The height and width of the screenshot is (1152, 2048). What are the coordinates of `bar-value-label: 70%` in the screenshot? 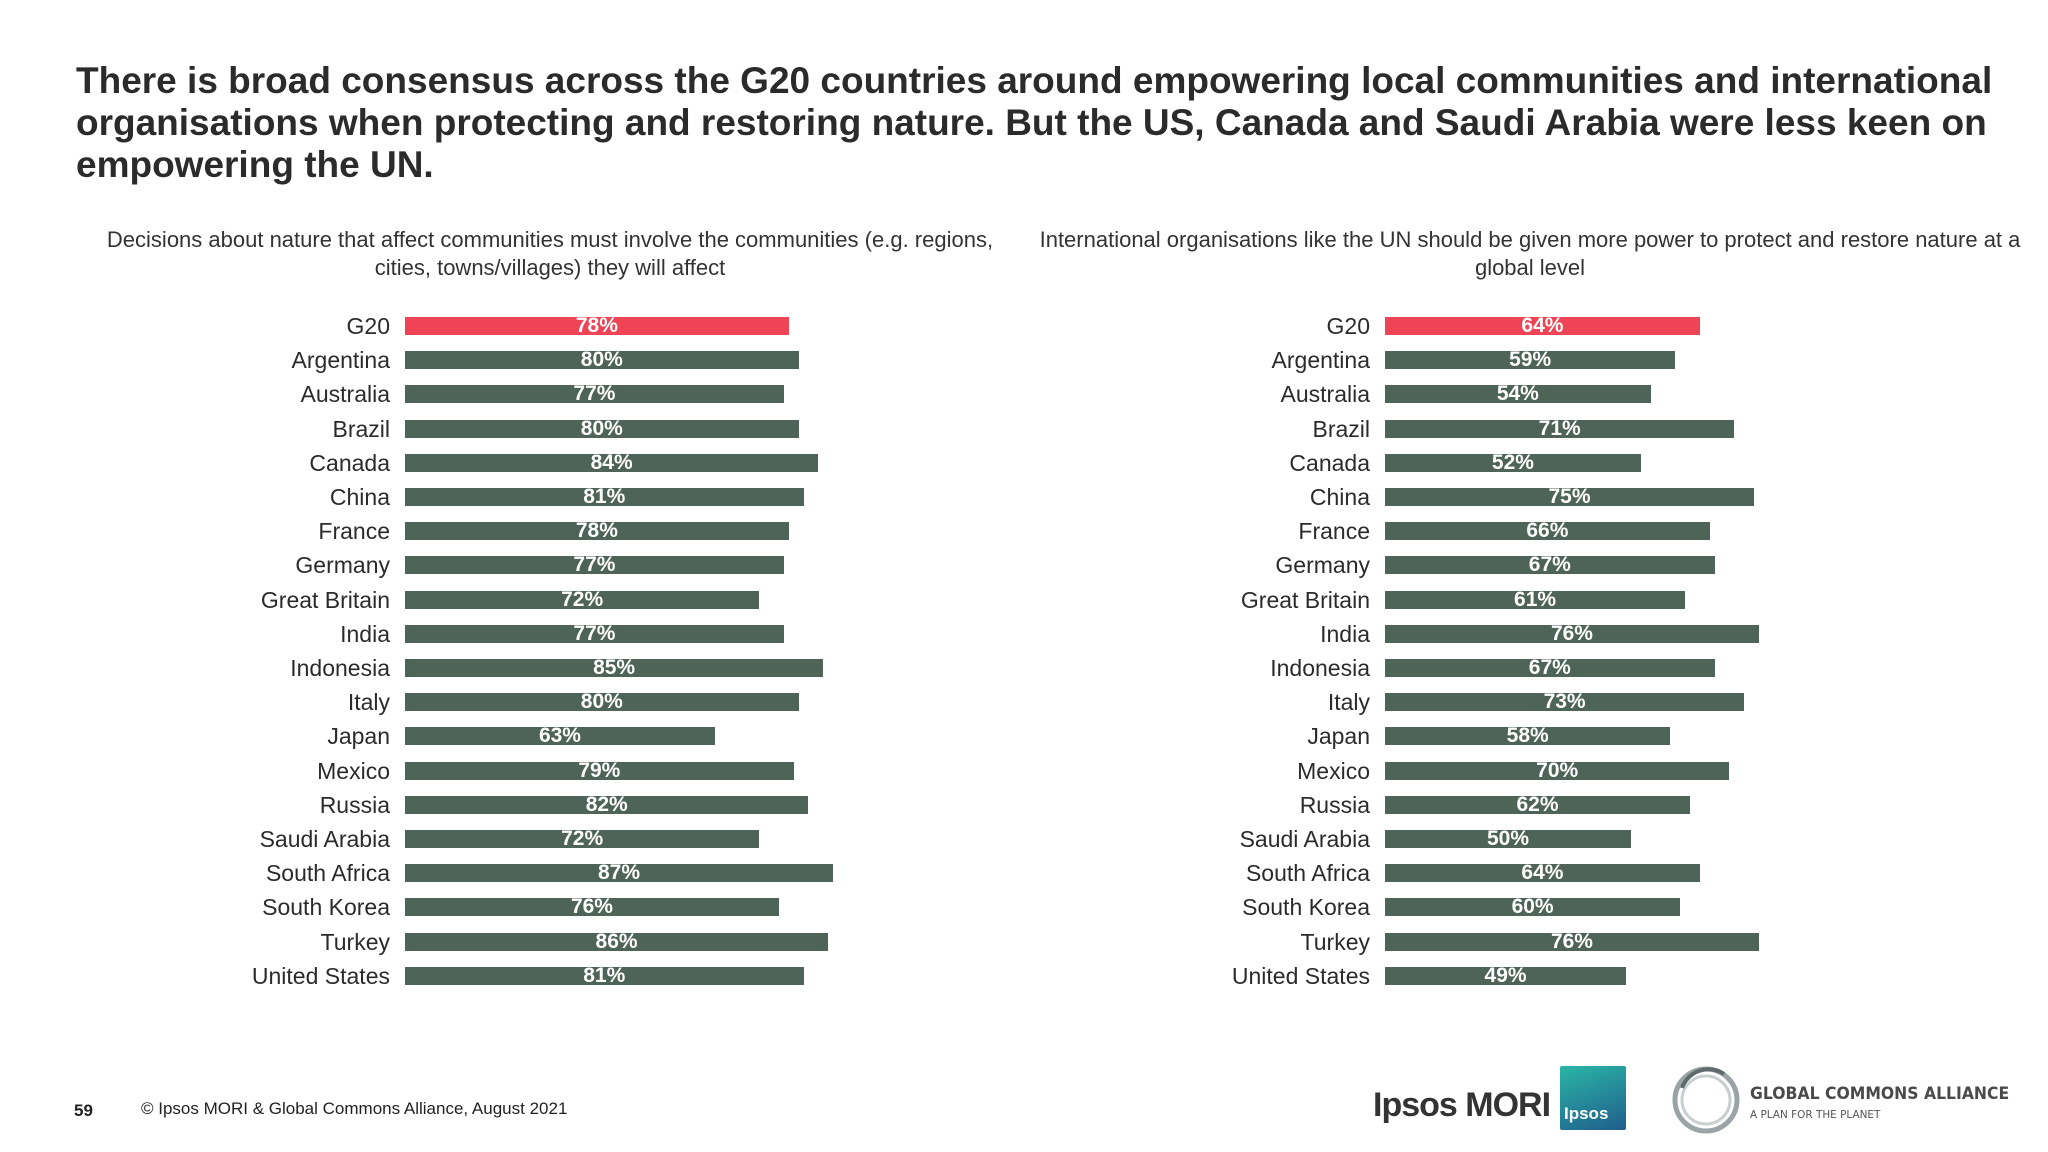 It's located at (1557, 770).